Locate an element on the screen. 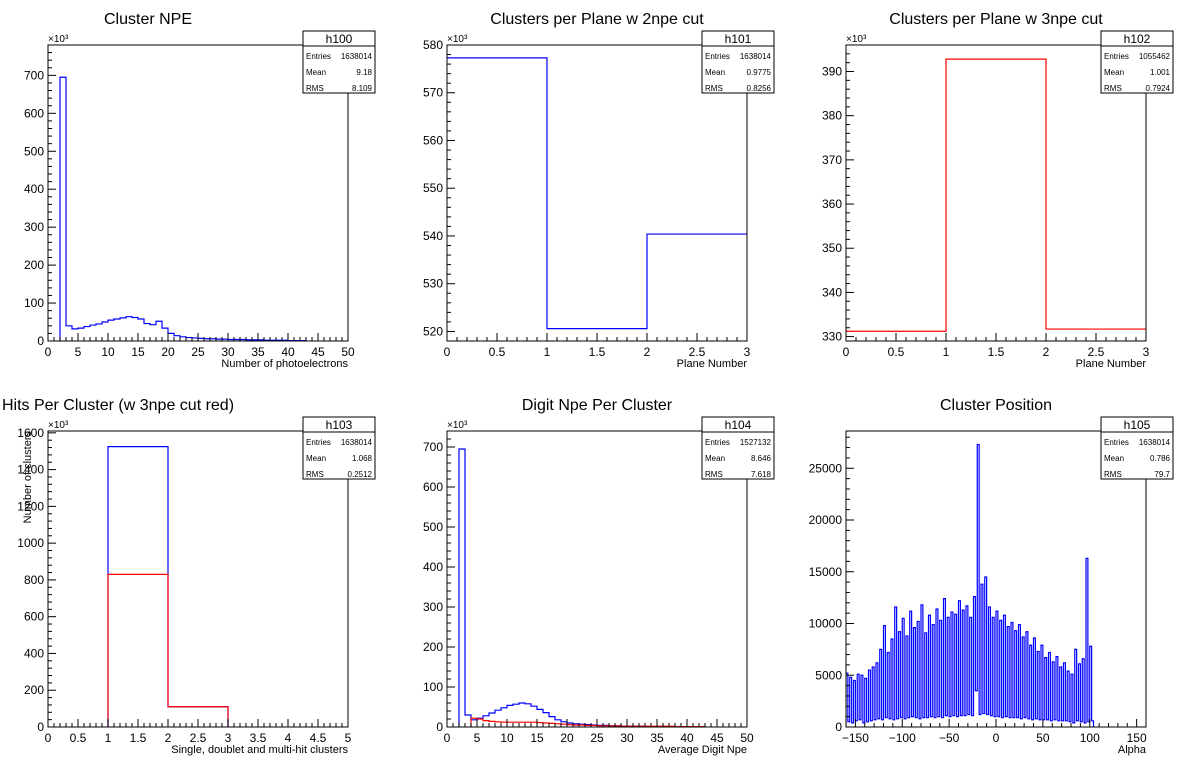 Image resolution: width=1196 pixels, height=772 pixels. y-tick-label: 1400 is located at coordinates (30, 470).